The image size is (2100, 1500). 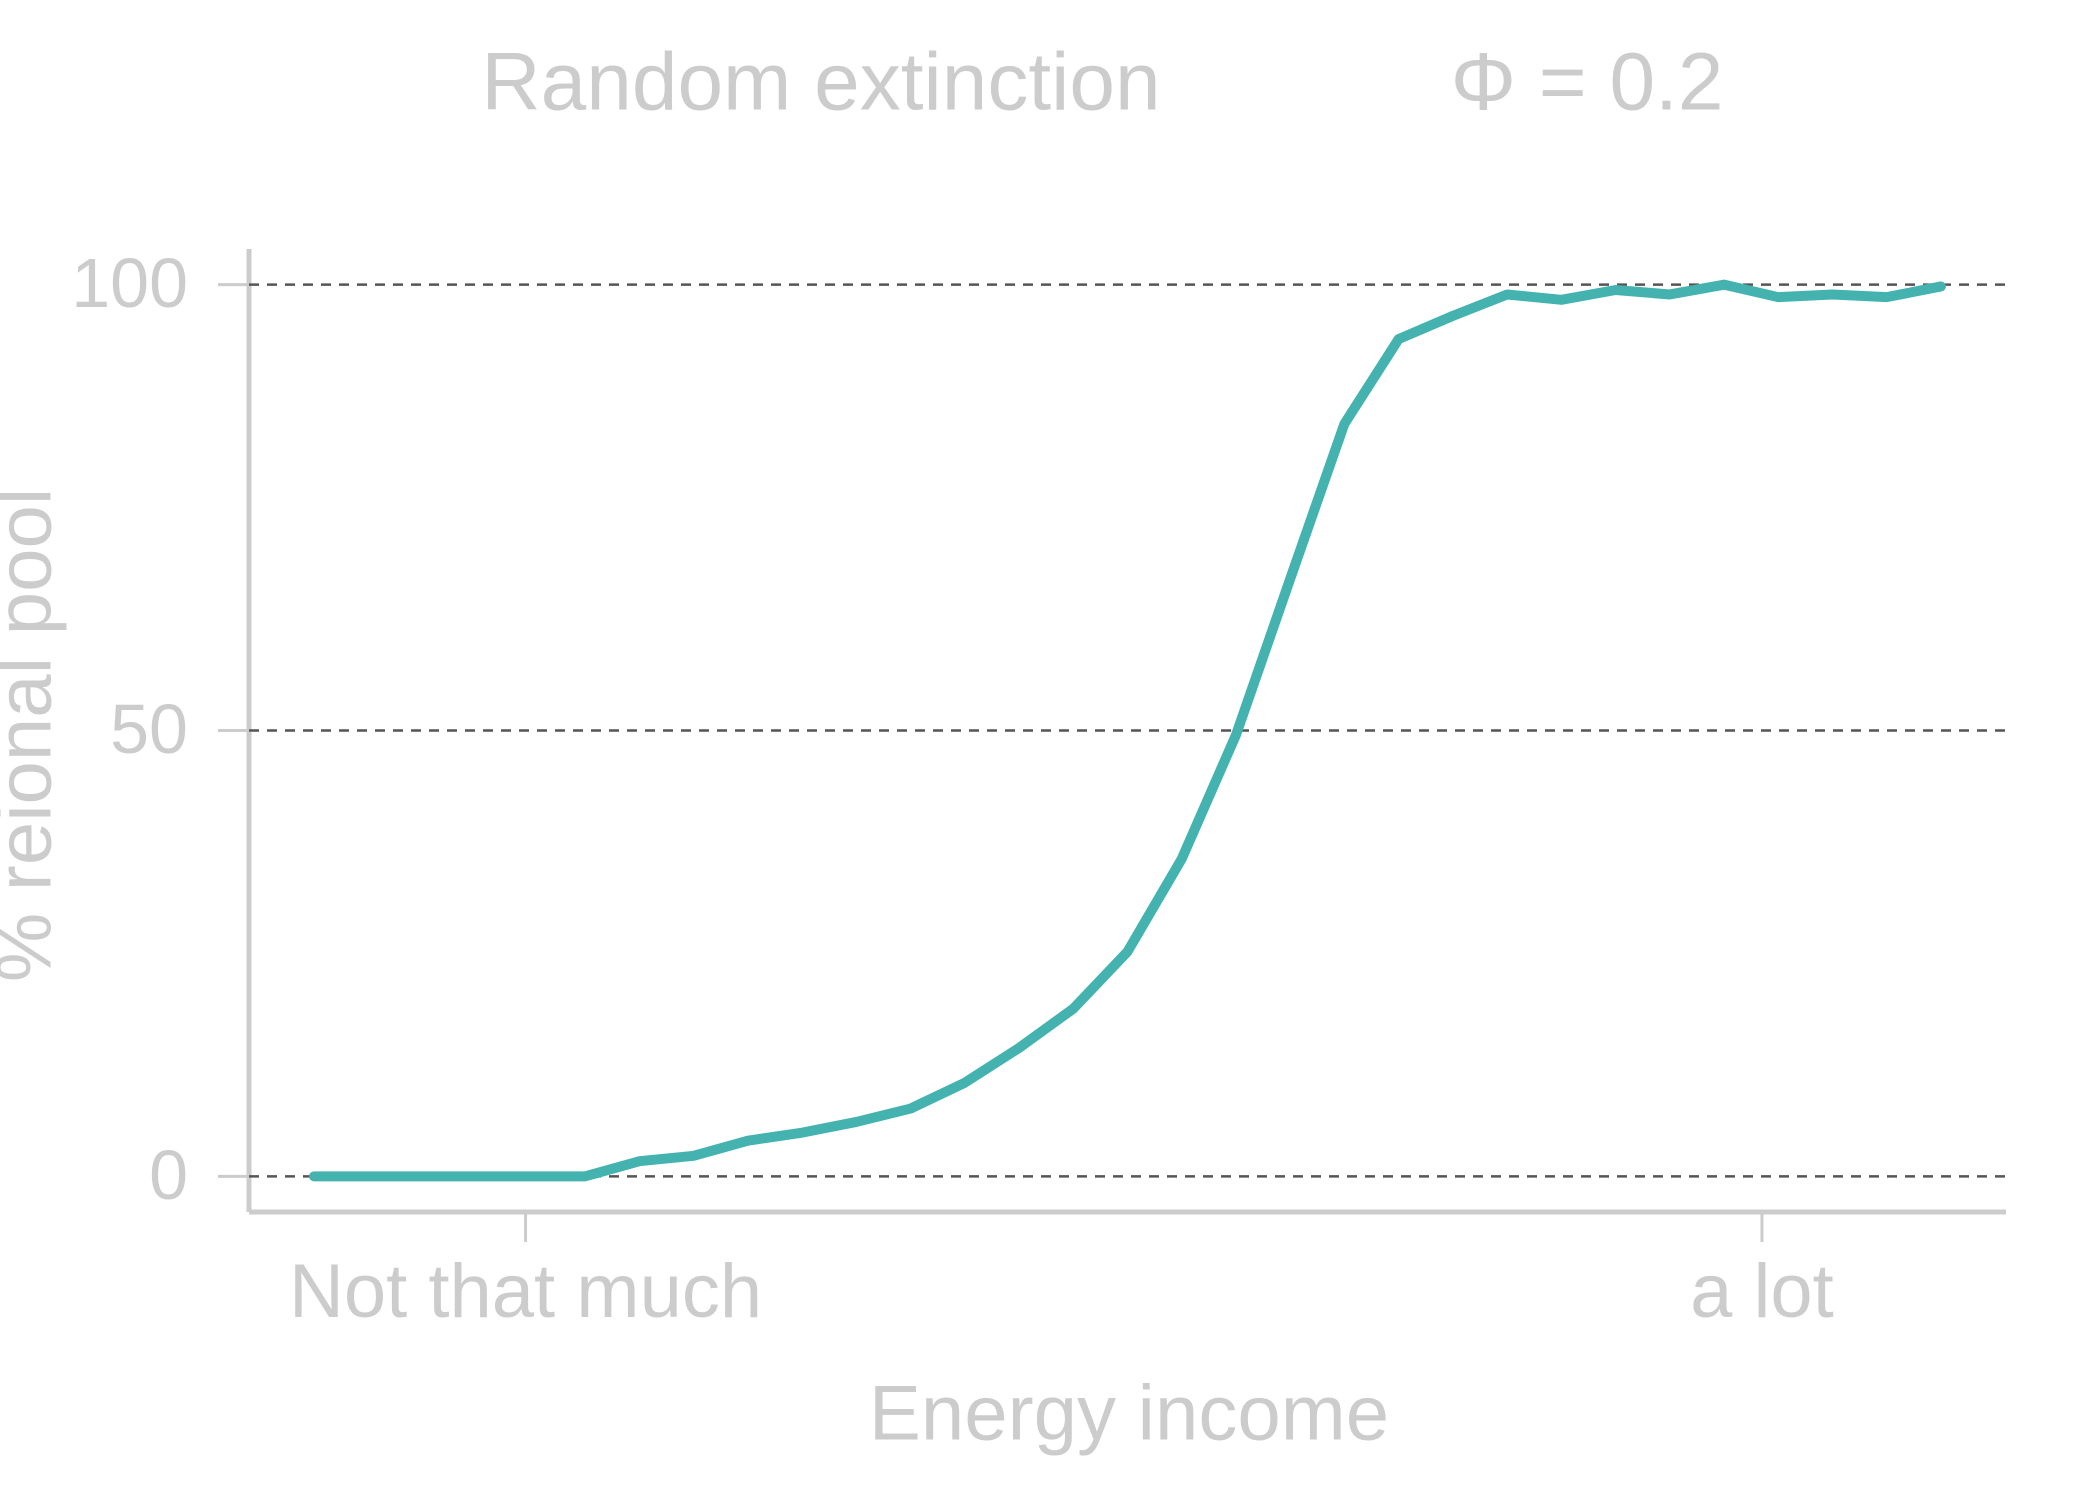 What do you see at coordinates (149, 729) in the screenshot?
I see `y-tick-label: 50` at bounding box center [149, 729].